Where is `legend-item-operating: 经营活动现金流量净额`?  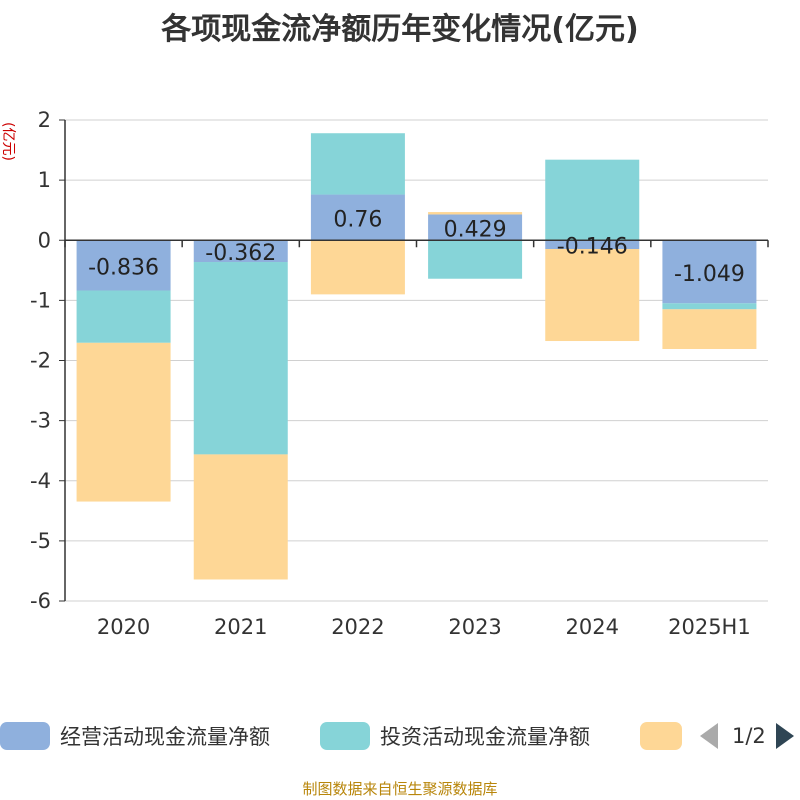 legend-item-operating: 经营活动现金流量净额 is located at coordinates (135, 736).